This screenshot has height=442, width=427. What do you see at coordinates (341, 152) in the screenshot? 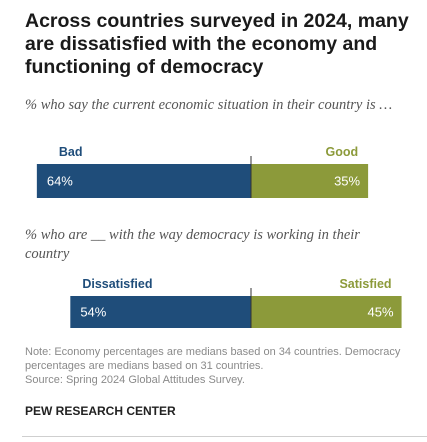
I see `economy-label-good: Good` at bounding box center [341, 152].